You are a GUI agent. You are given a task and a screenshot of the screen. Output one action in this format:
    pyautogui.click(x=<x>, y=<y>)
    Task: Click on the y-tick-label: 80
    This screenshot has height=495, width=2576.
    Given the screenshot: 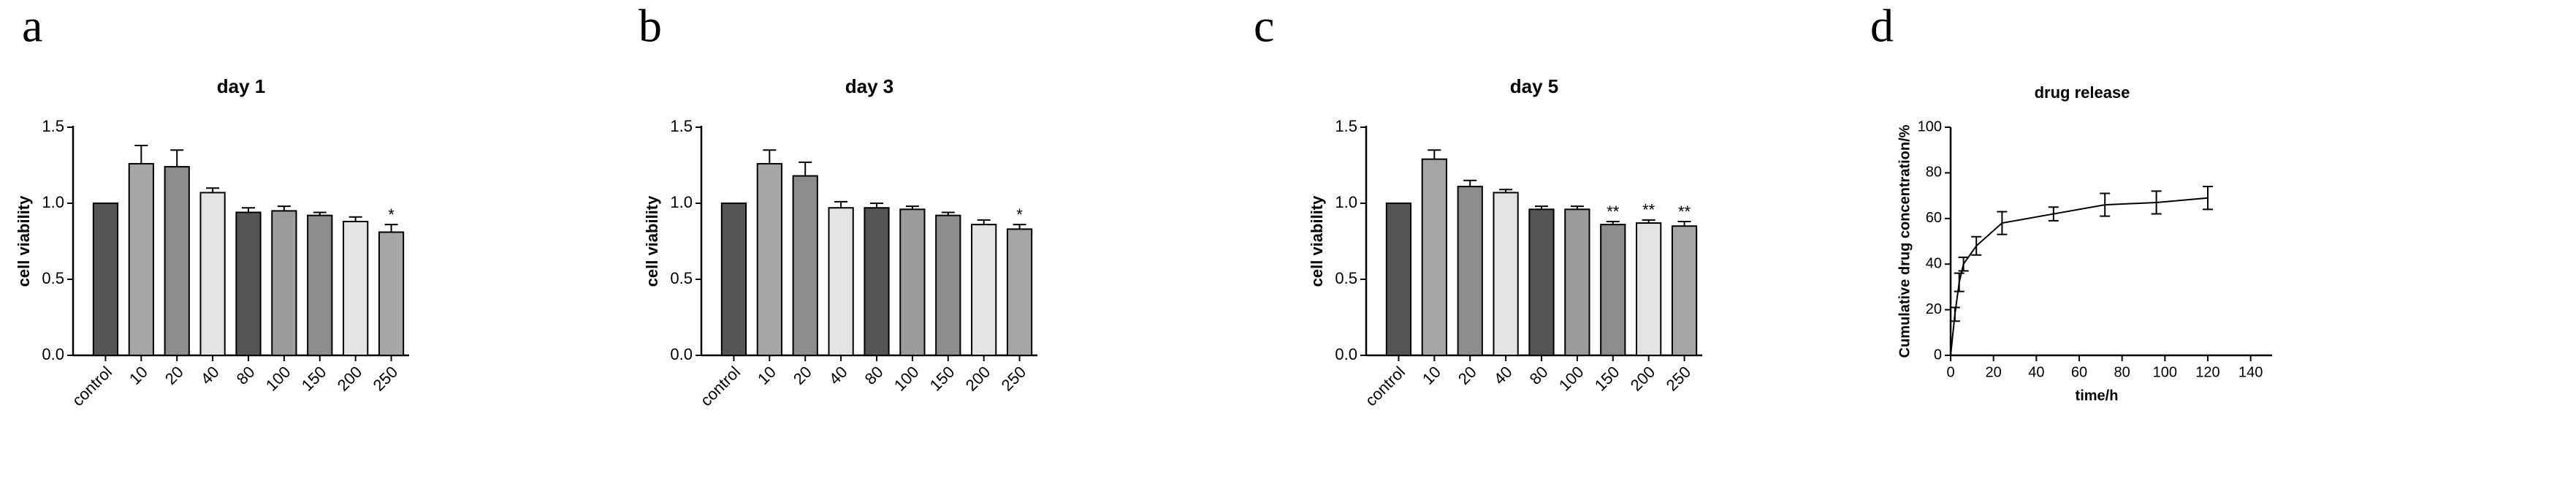 What is the action you would take?
    pyautogui.click(x=1934, y=173)
    